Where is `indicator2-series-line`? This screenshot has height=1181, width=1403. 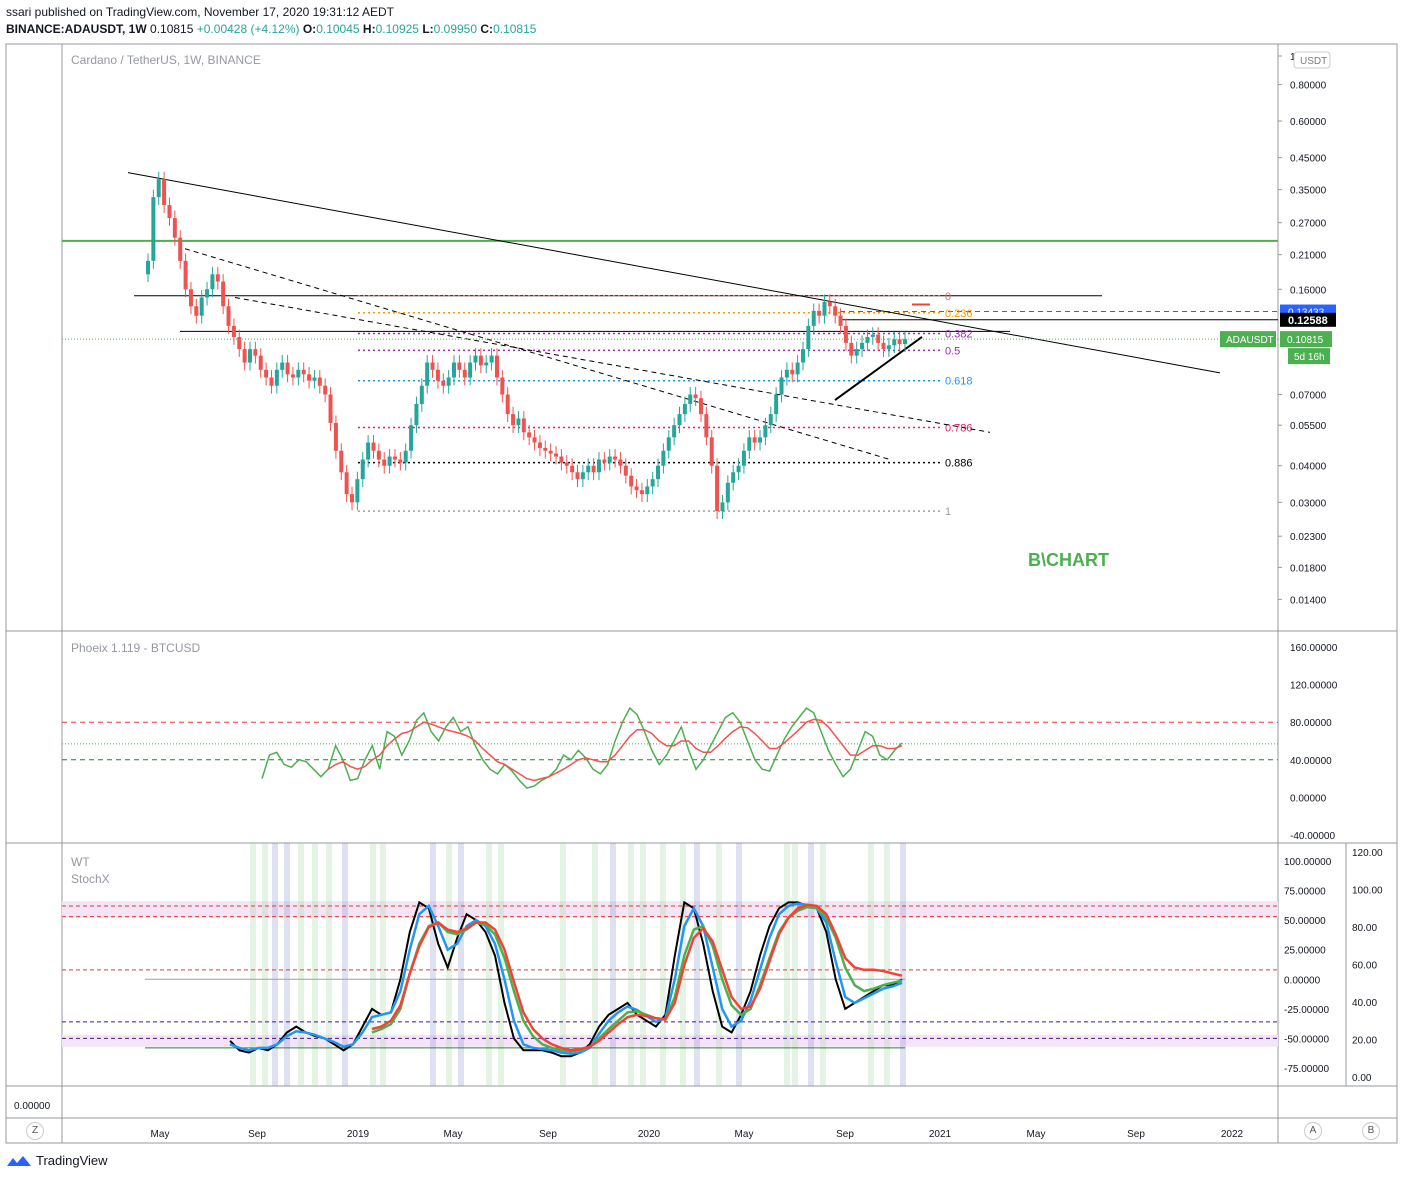 indicator2-series-line is located at coordinates (637, 979).